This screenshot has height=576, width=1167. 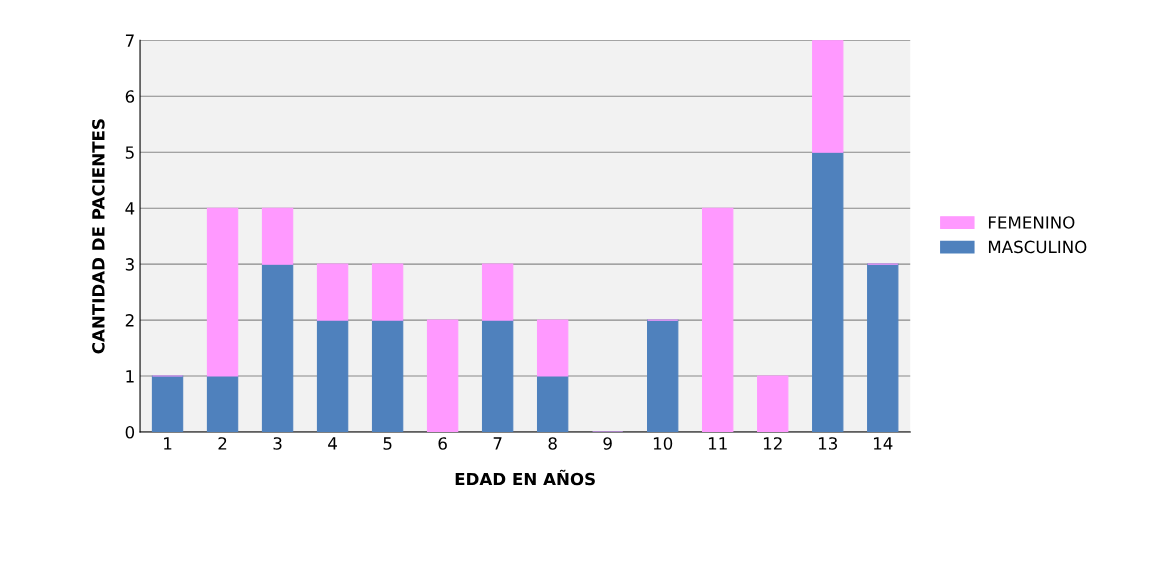 What do you see at coordinates (525, 477) in the screenshot?
I see `x-axis-title: EDAD EN AÑOS` at bounding box center [525, 477].